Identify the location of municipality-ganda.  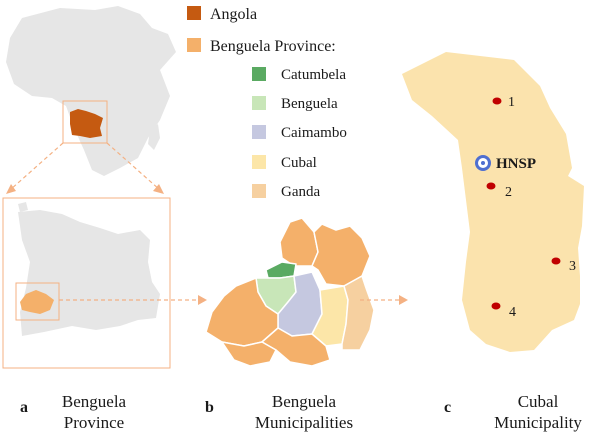
(358, 313).